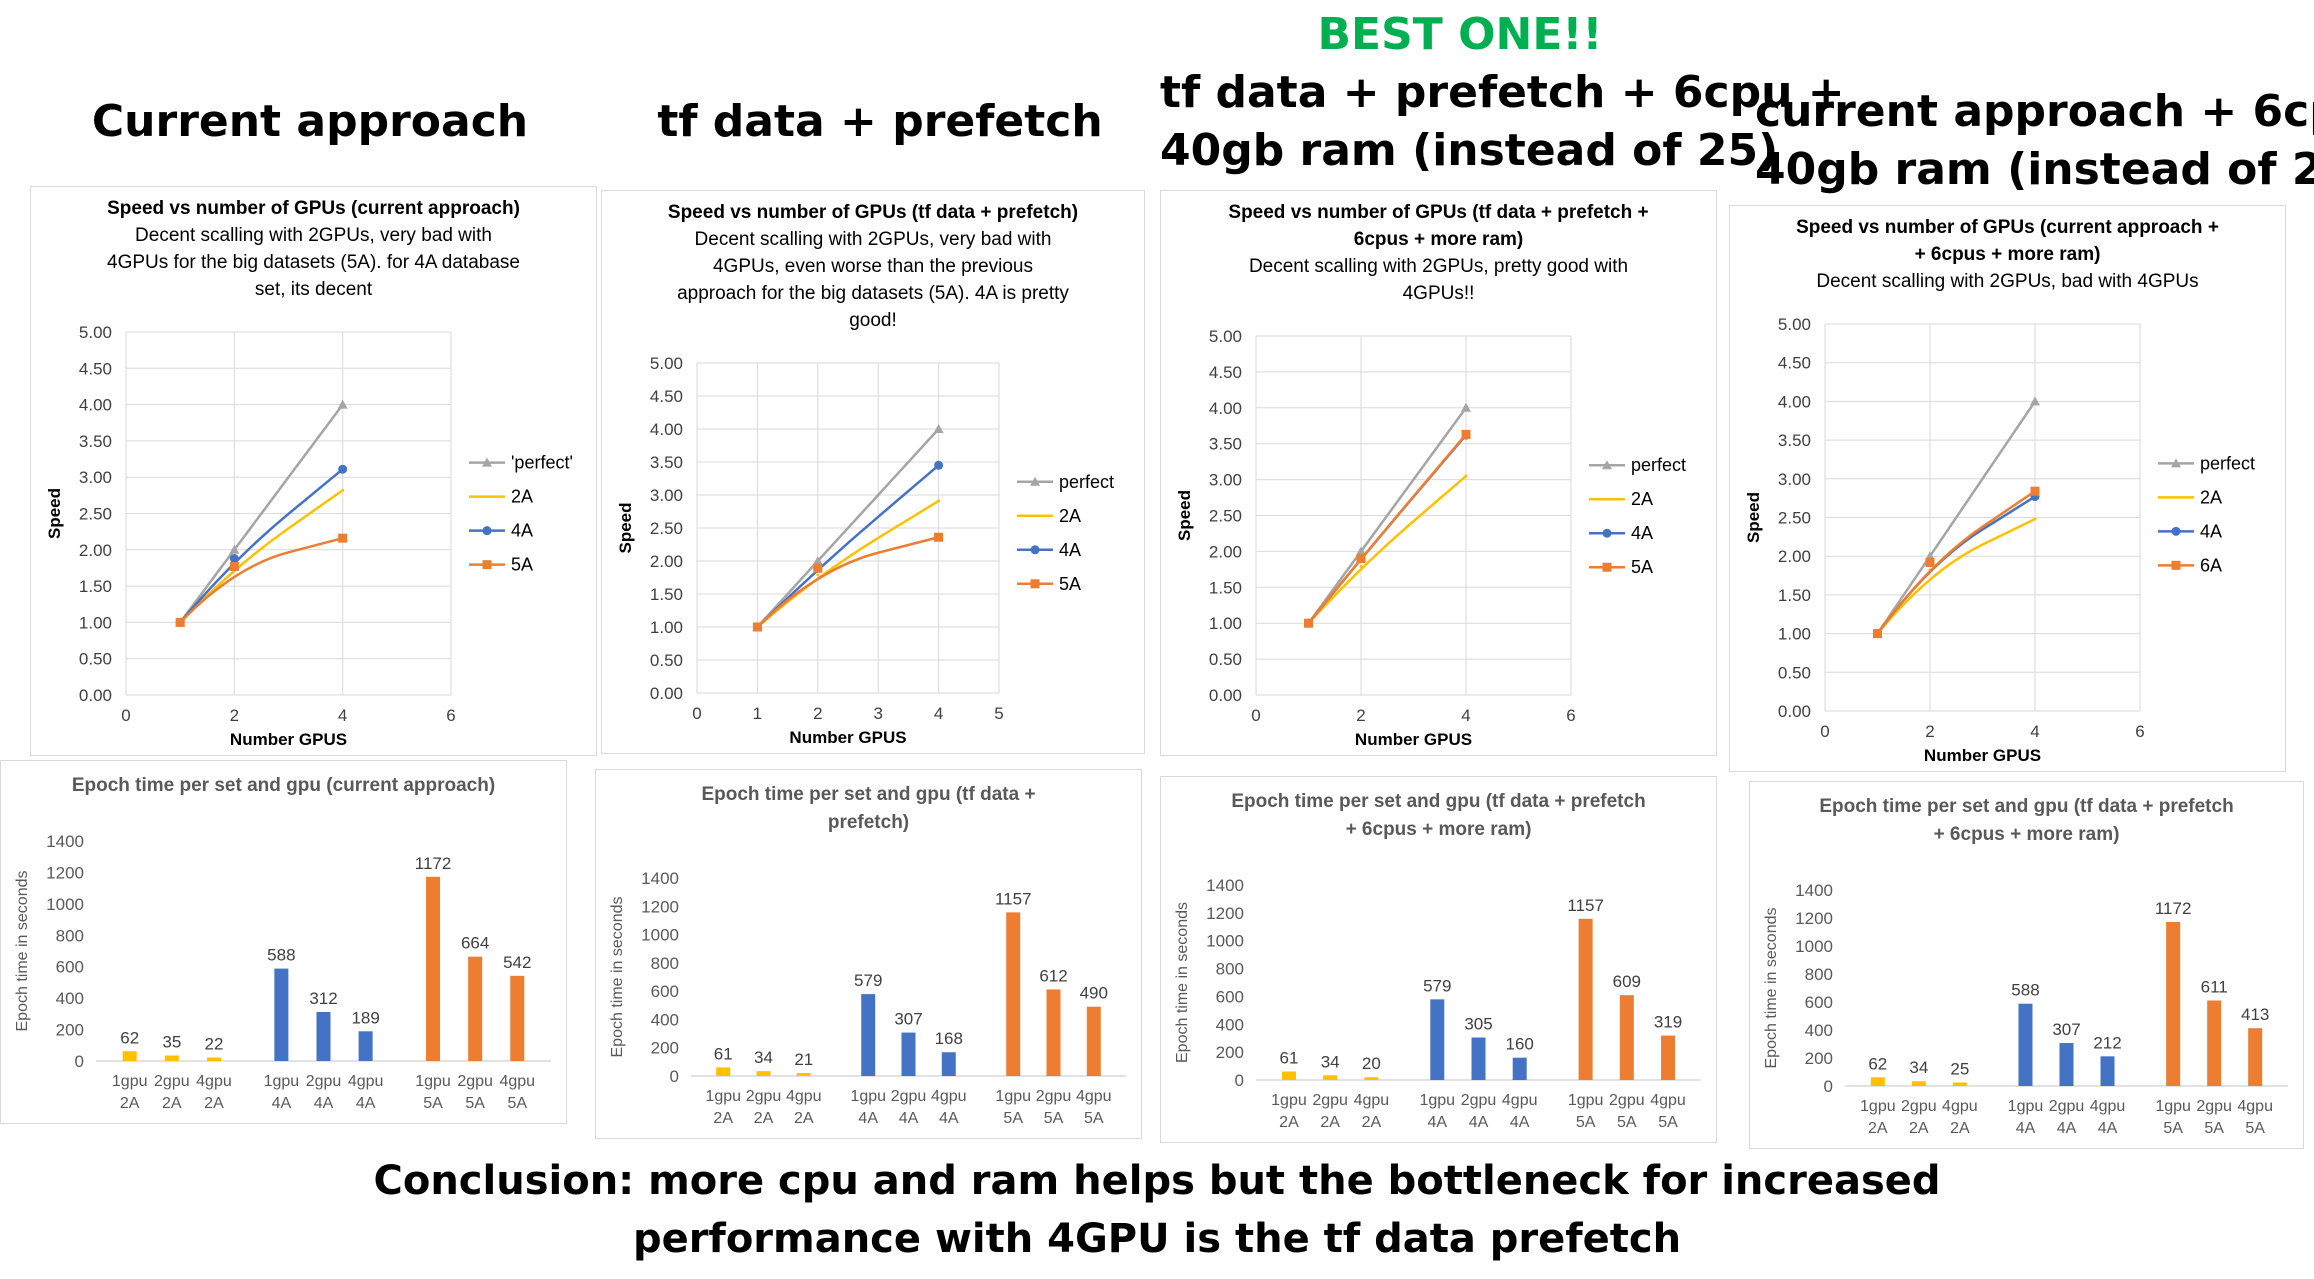  Describe the element at coordinates (1225, 941) in the screenshot. I see `y-tick-label: 1000` at that location.